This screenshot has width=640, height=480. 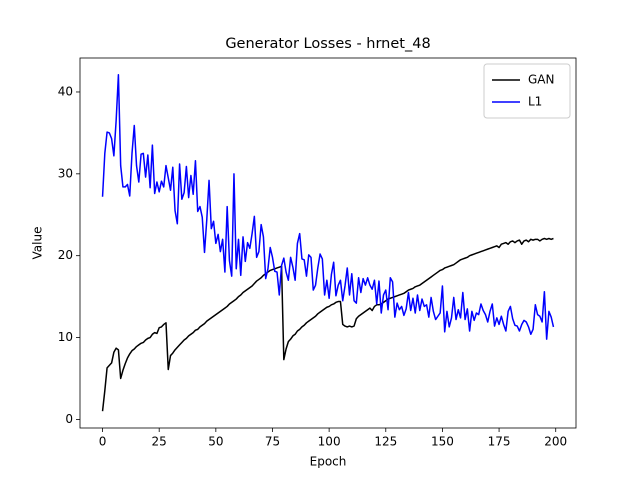 What do you see at coordinates (442, 442) in the screenshot?
I see `x-tick-label: 150` at bounding box center [442, 442].